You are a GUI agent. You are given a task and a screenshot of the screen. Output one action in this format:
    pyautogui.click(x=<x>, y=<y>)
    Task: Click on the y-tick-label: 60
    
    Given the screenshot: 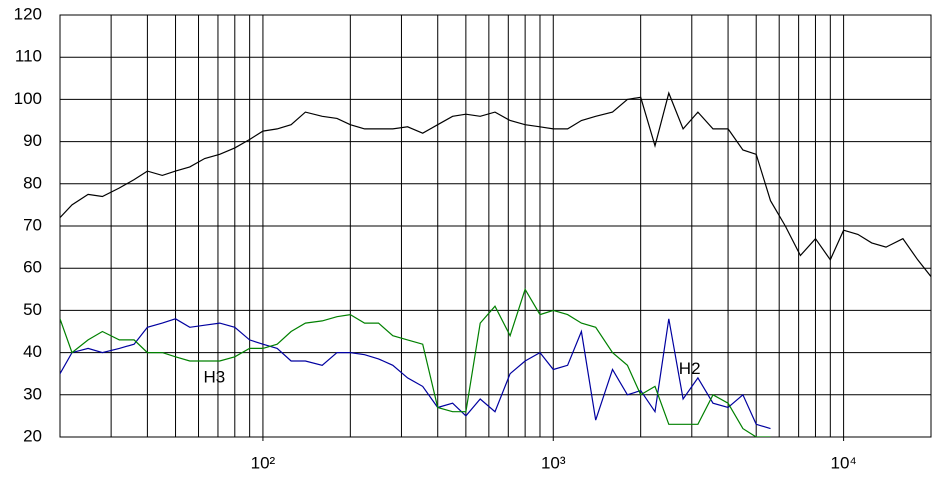 What is the action you would take?
    pyautogui.click(x=32, y=267)
    